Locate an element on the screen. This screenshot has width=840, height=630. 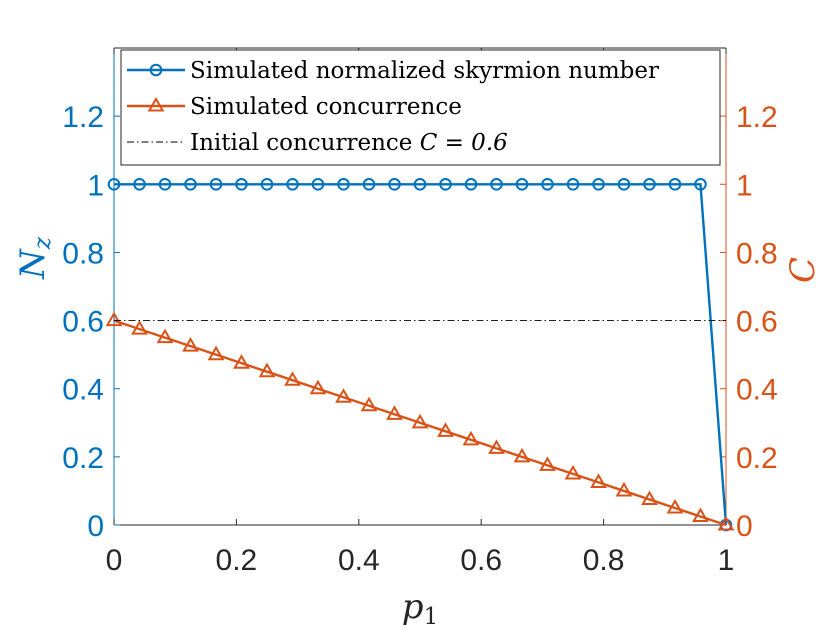
y-tick-label-right: 1.2 is located at coordinates (757, 117).